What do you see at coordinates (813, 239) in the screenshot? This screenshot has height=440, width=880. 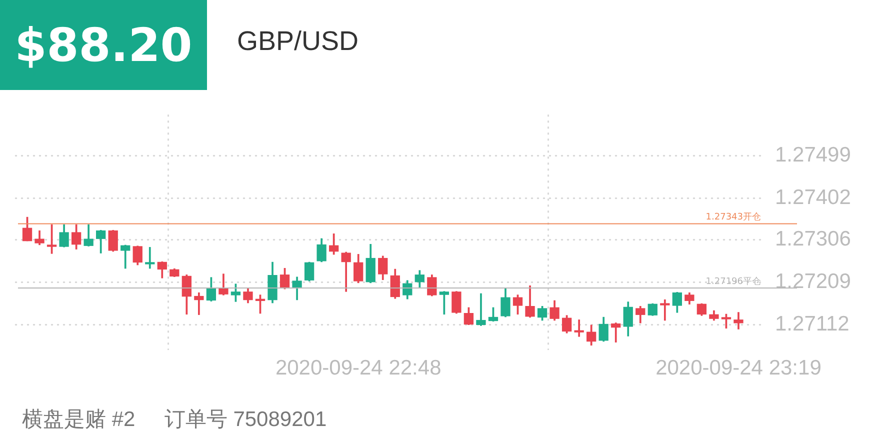 I see `y-tick-label: 1.27306` at bounding box center [813, 239].